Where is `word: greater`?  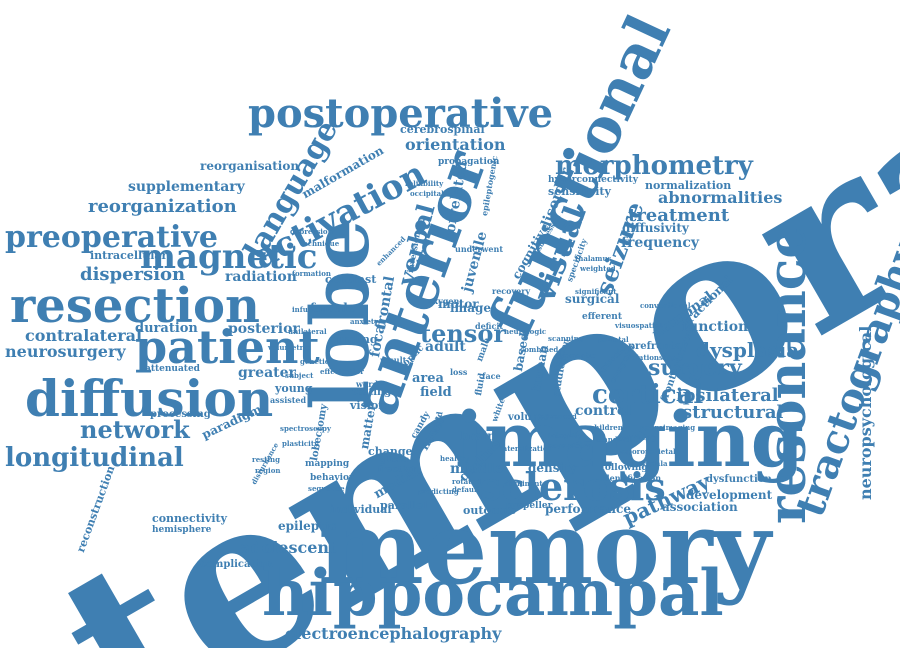
word: greater is located at coordinates (267, 373).